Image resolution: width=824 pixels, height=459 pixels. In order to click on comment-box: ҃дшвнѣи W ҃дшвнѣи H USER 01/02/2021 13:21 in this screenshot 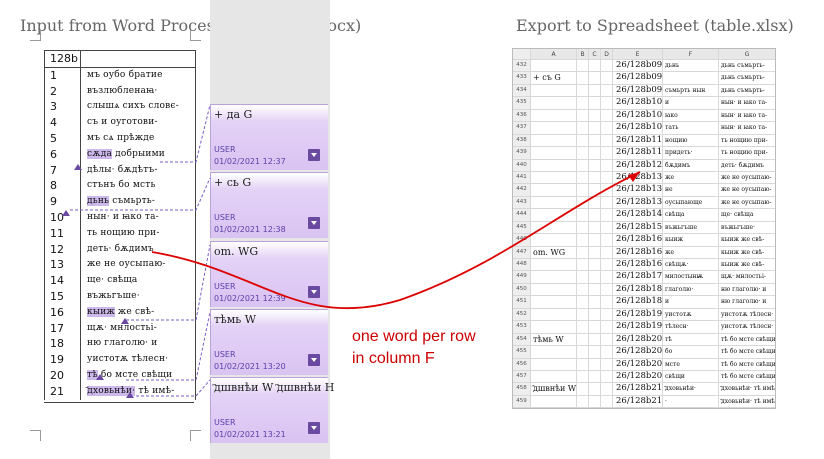, I will do `click(272, 410)`.